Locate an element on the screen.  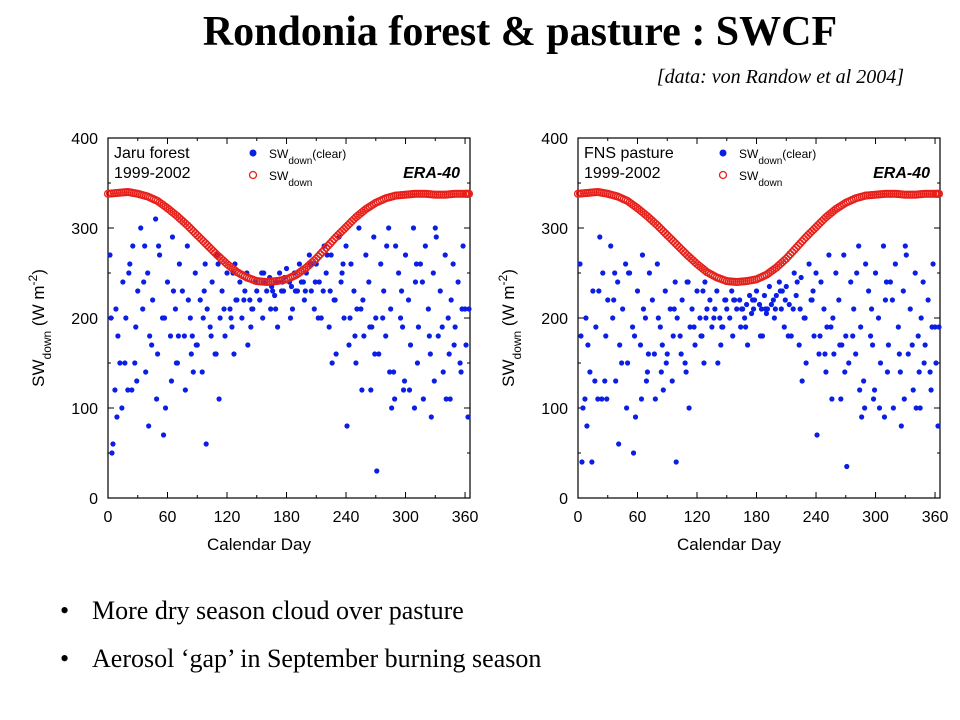
x-axis-title: Calendar Day is located at coordinates (729, 544).